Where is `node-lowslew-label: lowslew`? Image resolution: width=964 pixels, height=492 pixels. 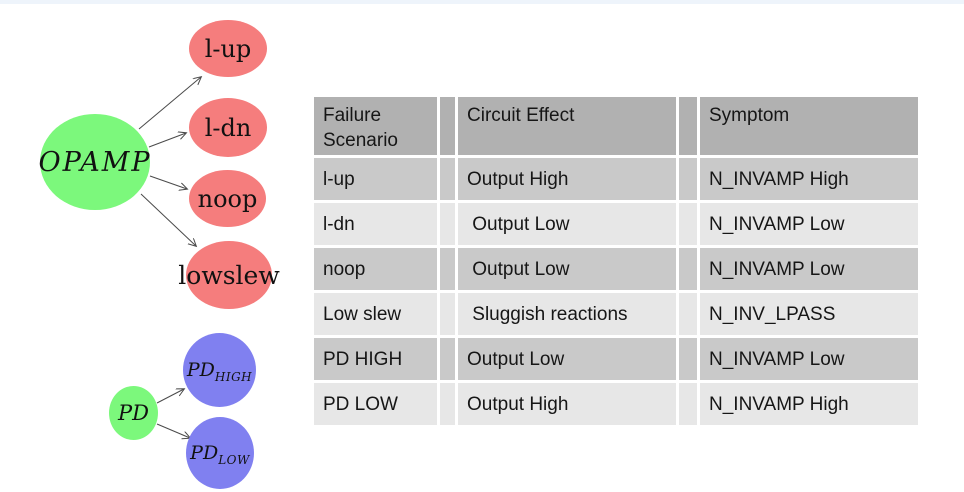 node-lowslew-label: lowslew is located at coordinates (229, 275).